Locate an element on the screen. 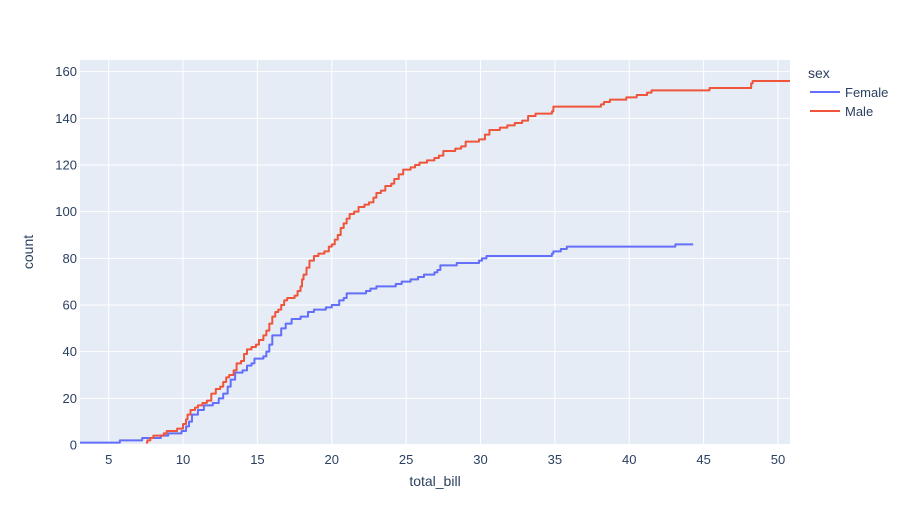 This screenshot has width=903, height=525. x-tick-label: 45 is located at coordinates (703, 459).